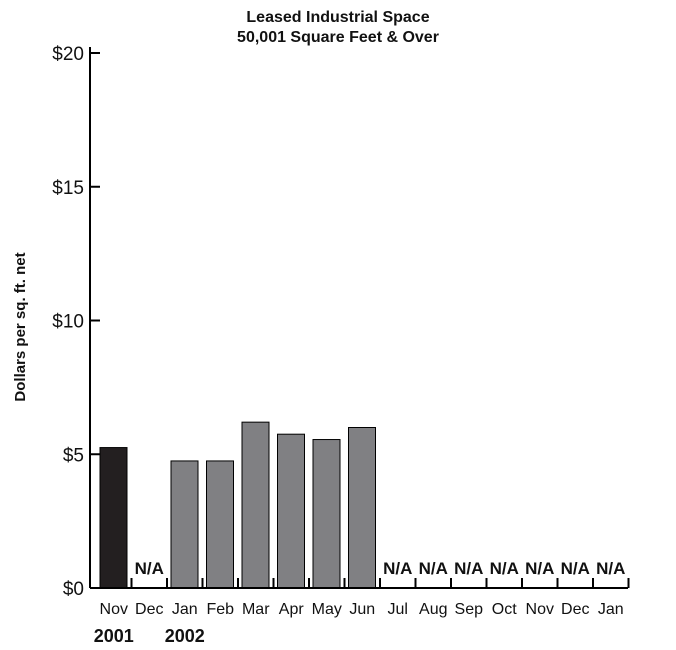 This screenshot has height=650, width=676. What do you see at coordinates (469, 609) in the screenshot?
I see `x-tick-label: Sep` at bounding box center [469, 609].